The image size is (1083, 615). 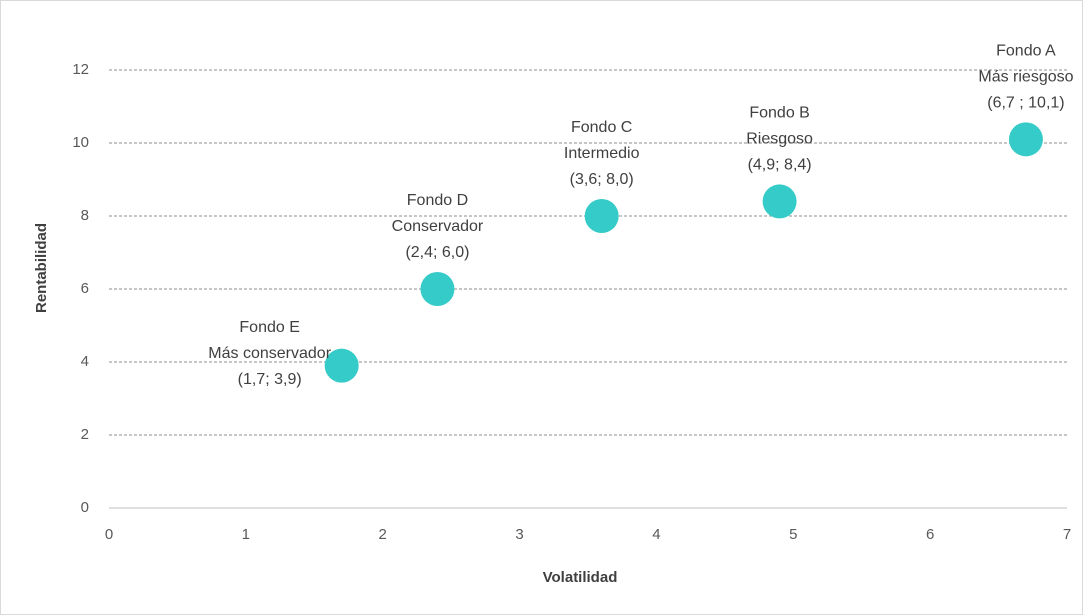 What do you see at coordinates (109, 534) in the screenshot?
I see `x-tick-label: 0` at bounding box center [109, 534].